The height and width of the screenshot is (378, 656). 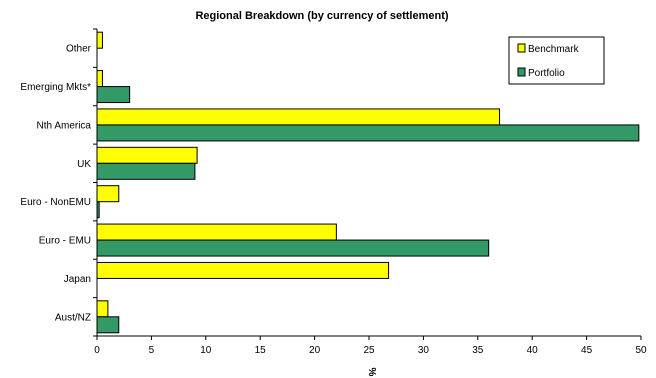 I want to click on x-tick-label: 5, so click(x=152, y=350).